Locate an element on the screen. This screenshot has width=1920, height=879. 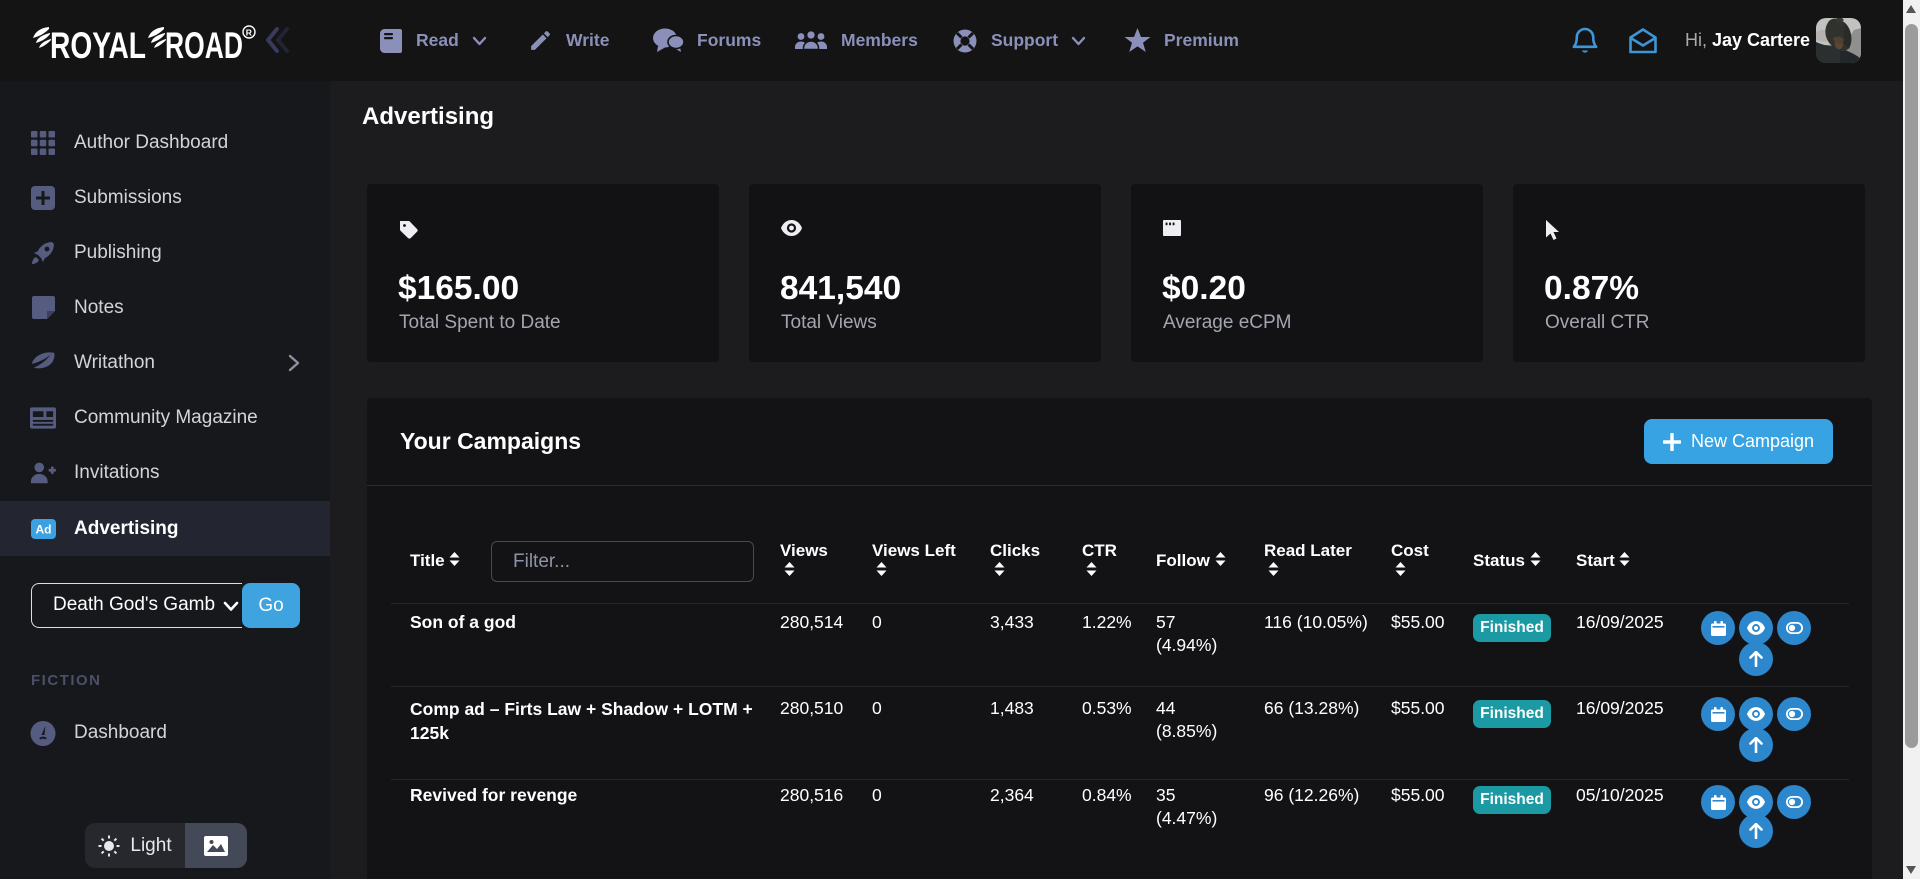
svg-text: ROYAL is located at coordinates (98, 45).